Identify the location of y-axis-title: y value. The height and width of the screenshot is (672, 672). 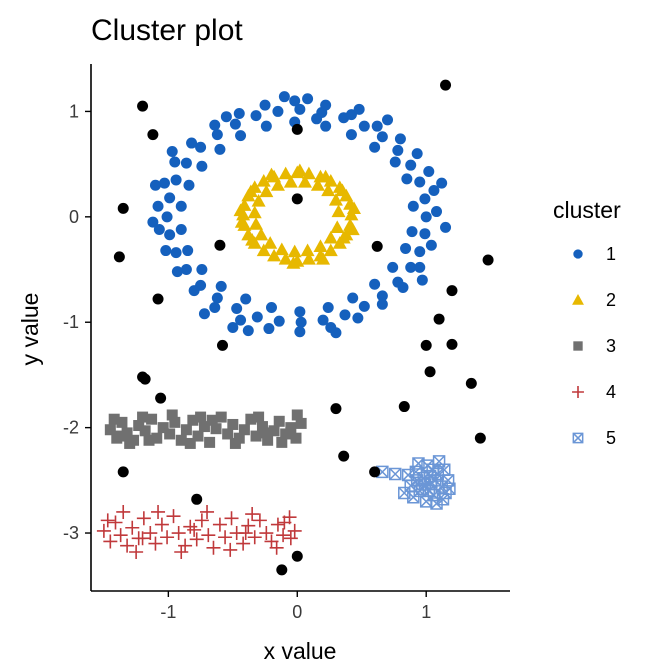
(30, 329).